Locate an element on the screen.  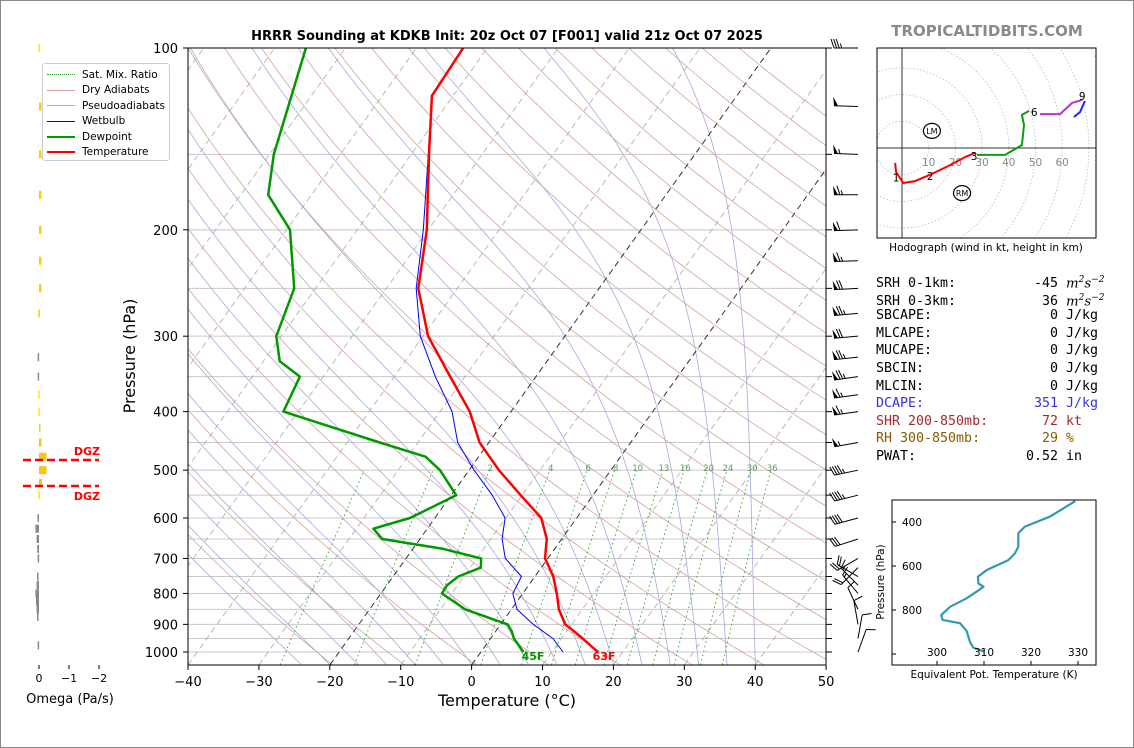
x-tick-label: 50 is located at coordinates (826, 682).